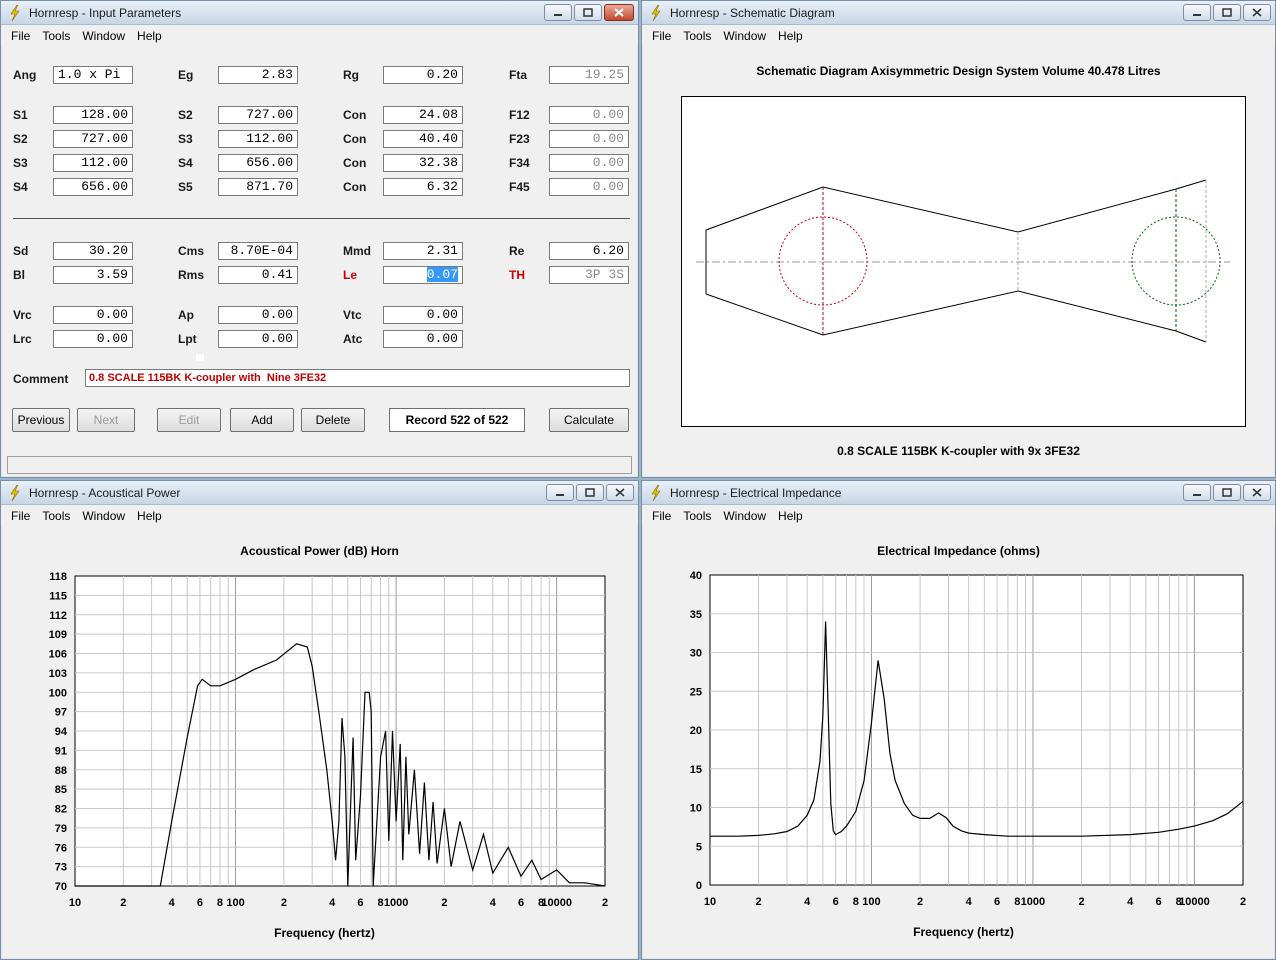 The width and height of the screenshot is (1276, 960). What do you see at coordinates (589, 139) in the screenshot?
I see `param-field-f23: 0.00` at bounding box center [589, 139].